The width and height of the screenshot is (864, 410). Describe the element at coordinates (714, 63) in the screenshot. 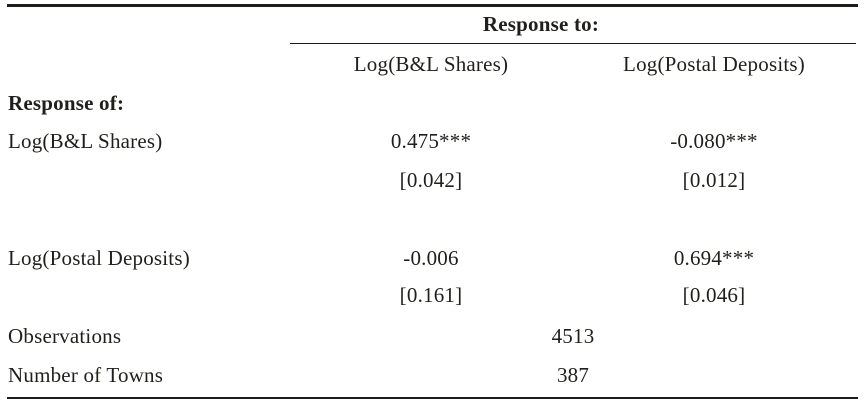

I see `column-header-postal-deposits: Log(Postal Deposits)` at that location.